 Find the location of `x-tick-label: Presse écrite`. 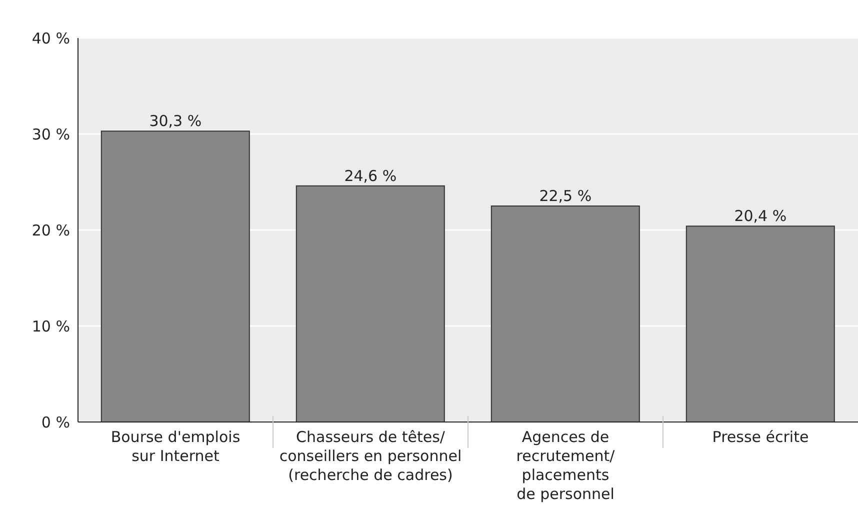

x-tick-label: Presse écrite is located at coordinates (760, 437).